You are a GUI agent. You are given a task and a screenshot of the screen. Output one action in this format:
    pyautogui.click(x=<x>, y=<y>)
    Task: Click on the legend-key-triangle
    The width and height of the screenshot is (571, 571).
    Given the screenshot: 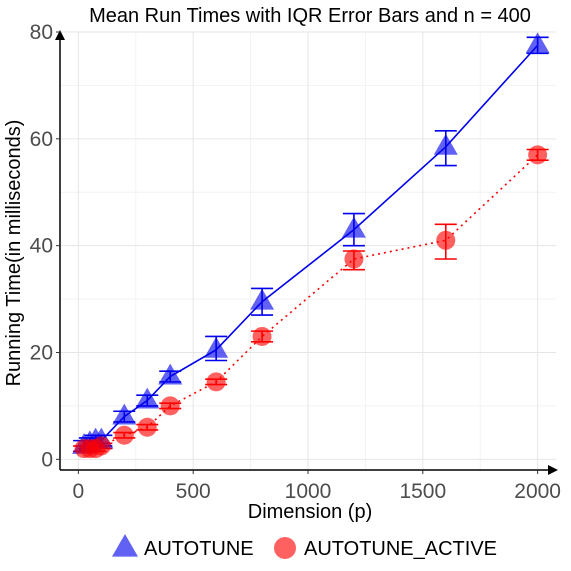 What is the action you would take?
    pyautogui.click(x=125, y=545)
    